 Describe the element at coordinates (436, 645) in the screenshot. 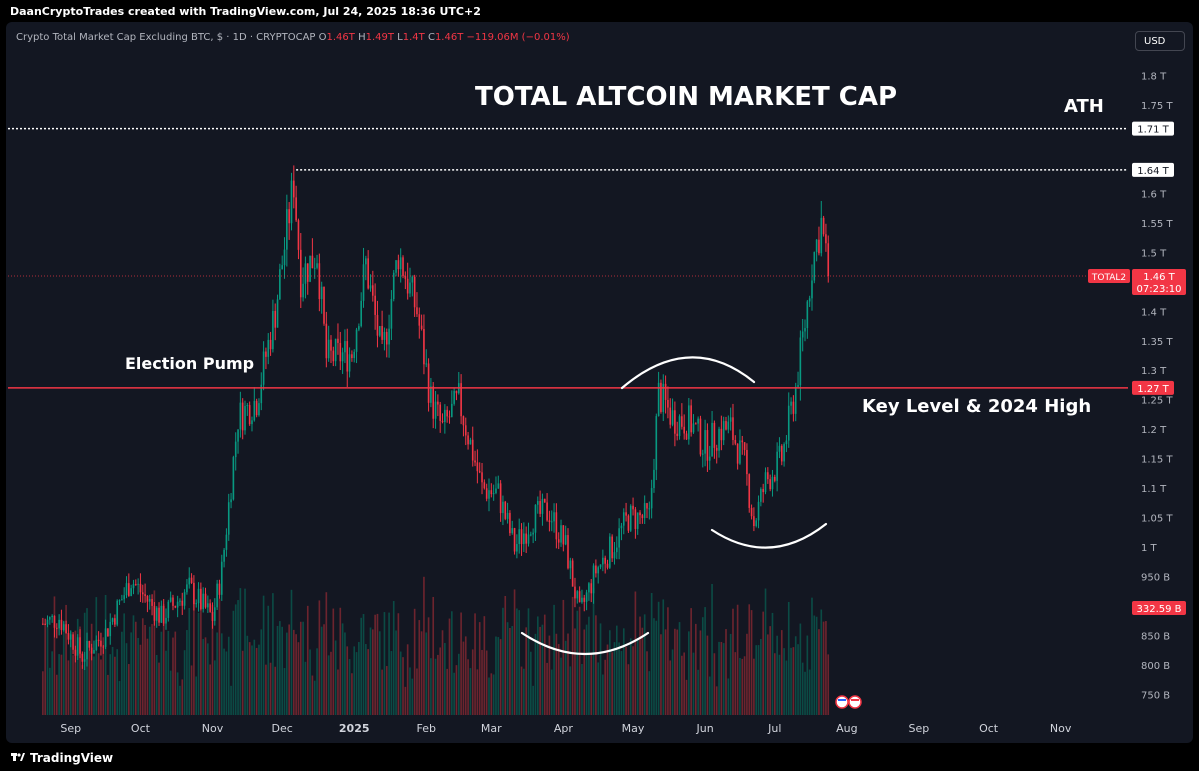

I see `volume-bars` at that location.